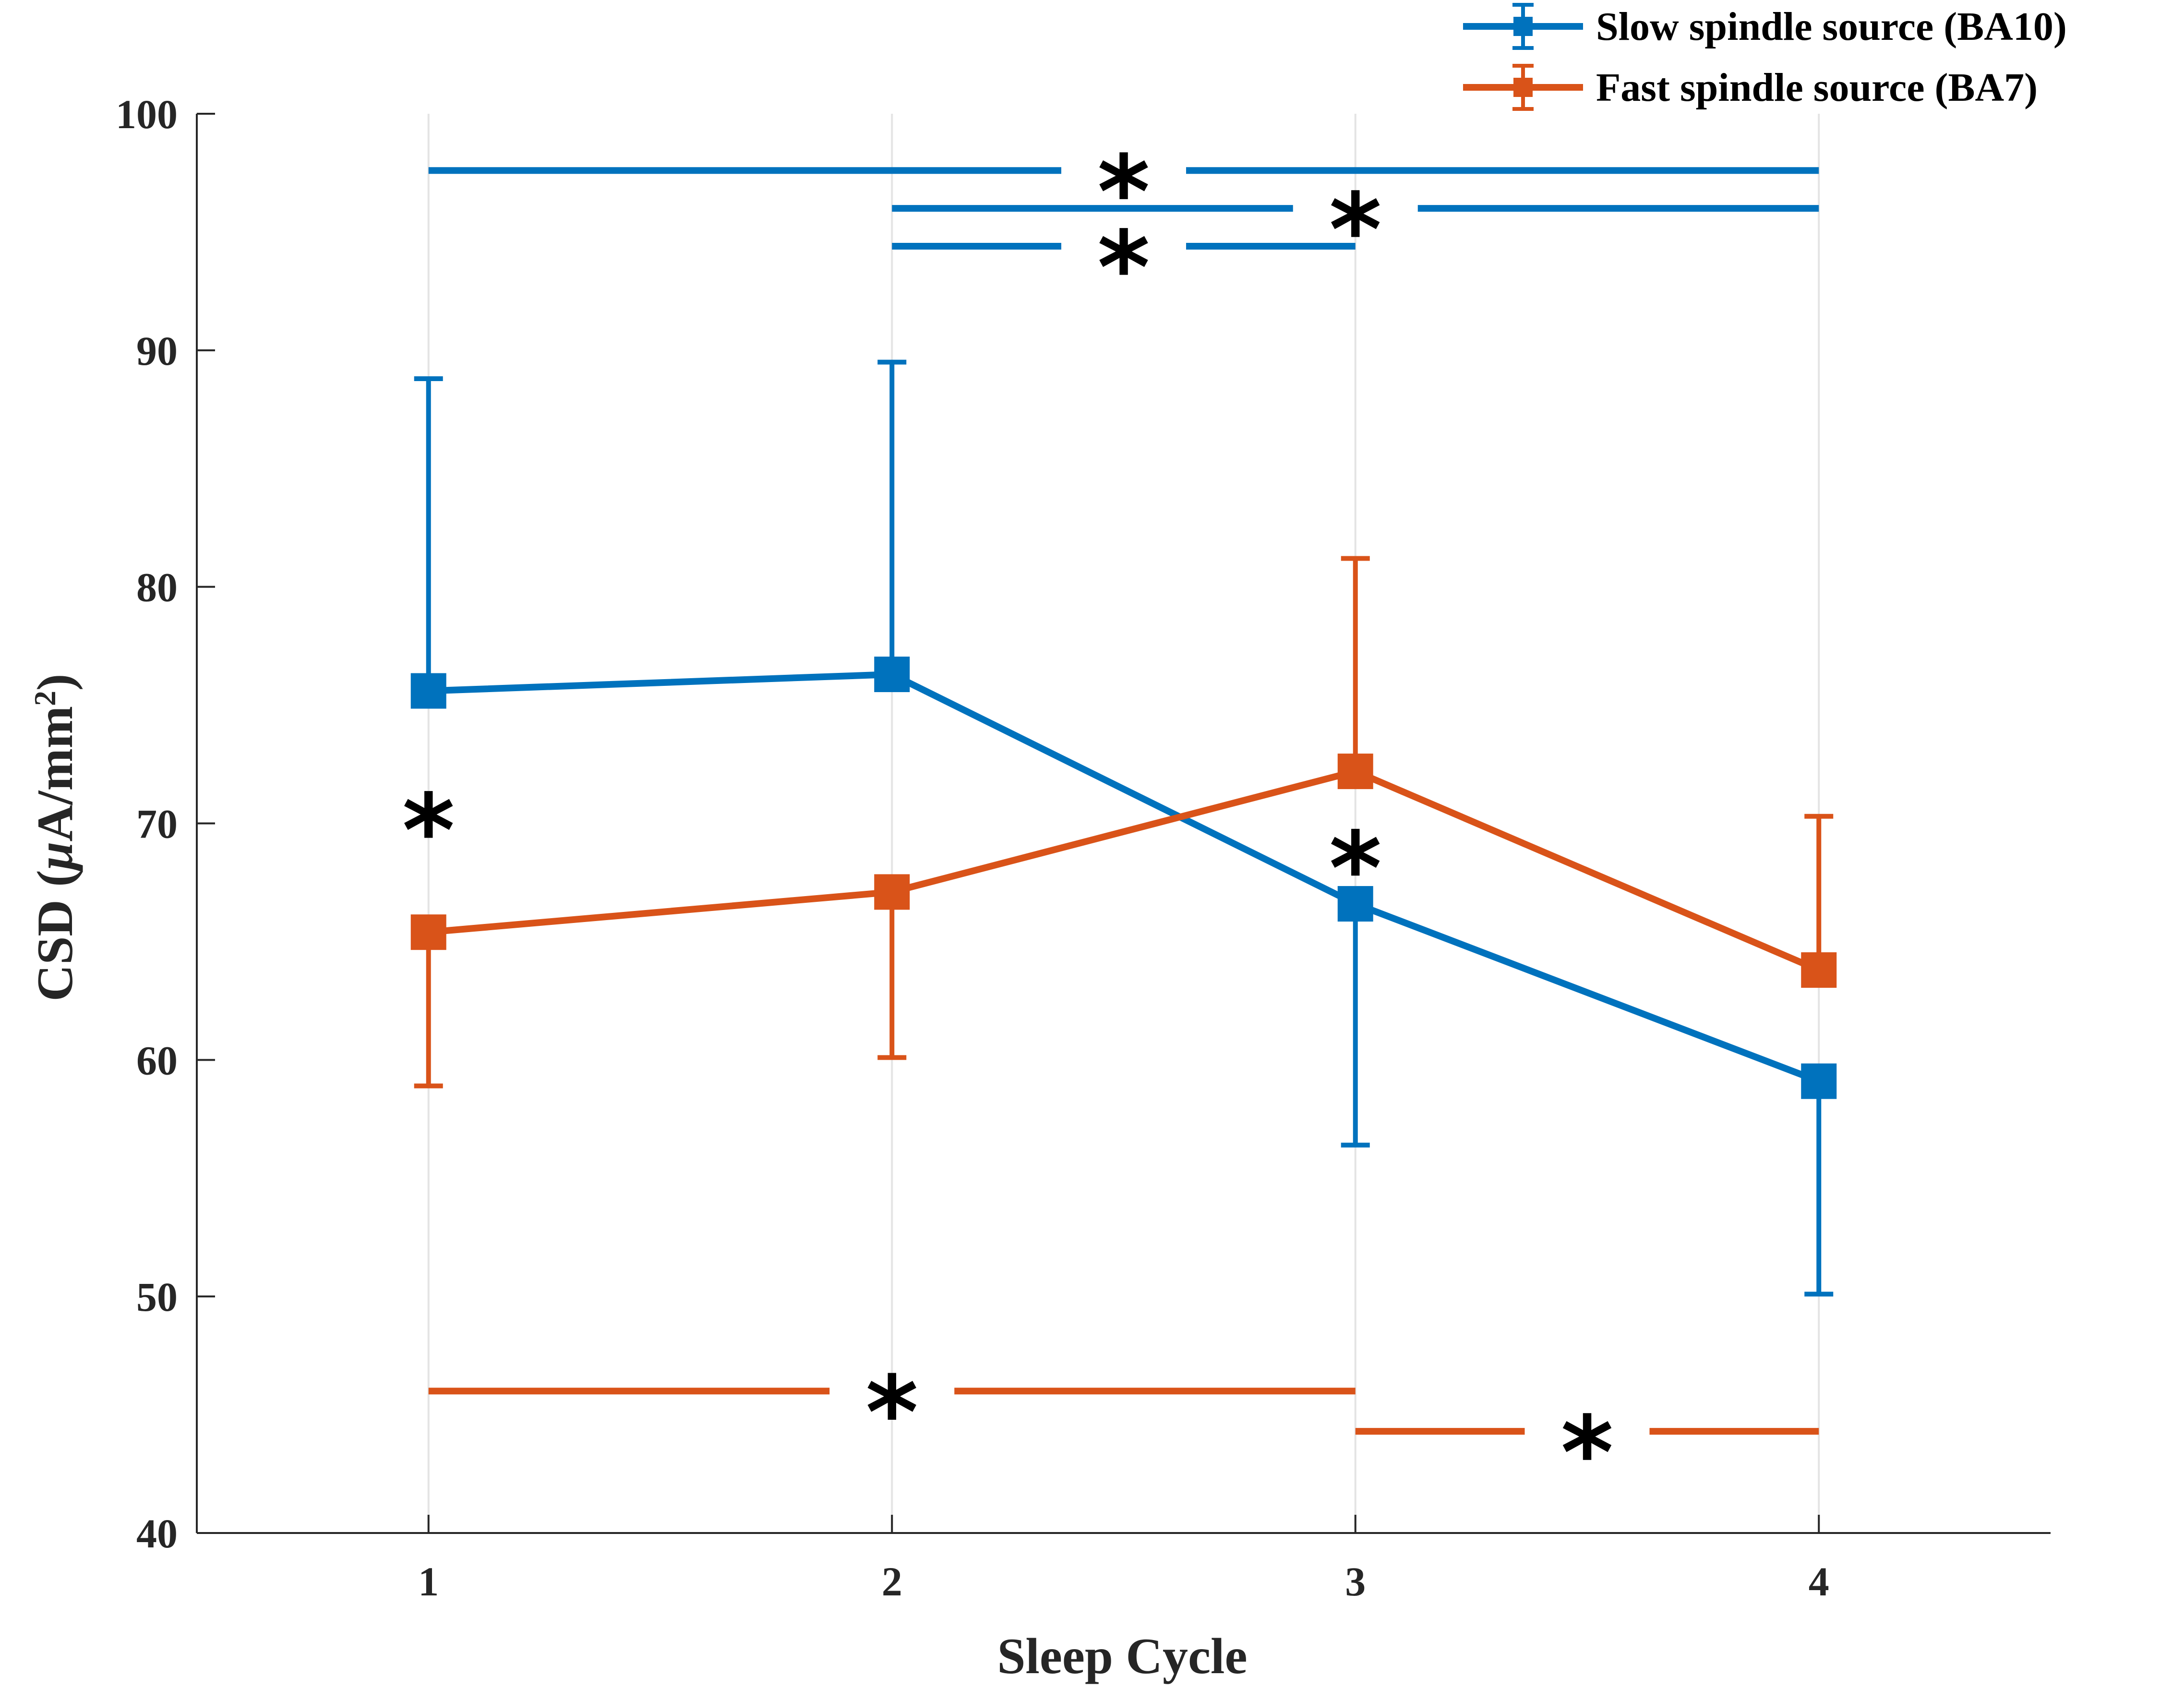 The width and height of the screenshot is (2184, 1689). I want to click on legend-label-2: Fast spindle source (BA7), so click(1817, 87).